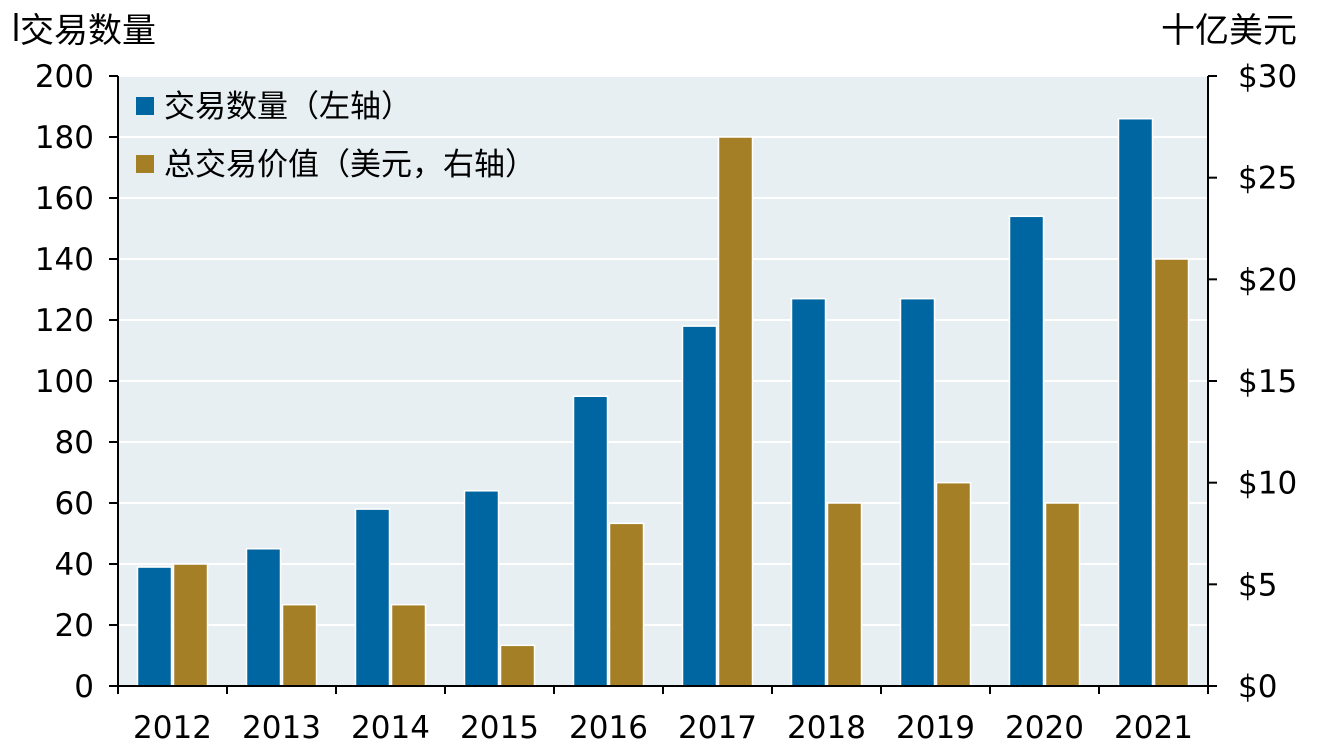 This screenshot has height=748, width=1331. Describe the element at coordinates (1267, 77) in the screenshot. I see `right-tick-label: $30` at that location.